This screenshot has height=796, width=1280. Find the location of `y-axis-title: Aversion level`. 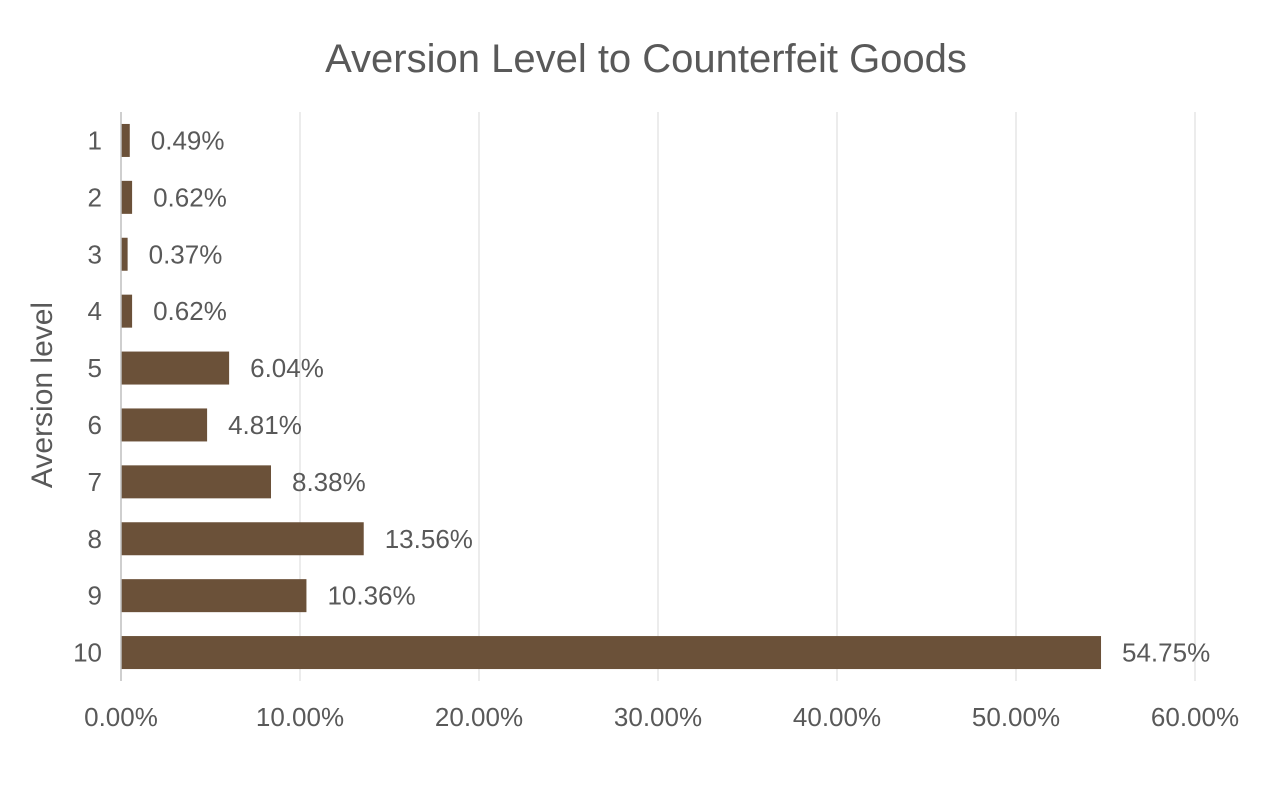

y-axis-title: Aversion level is located at coordinates (42, 395).